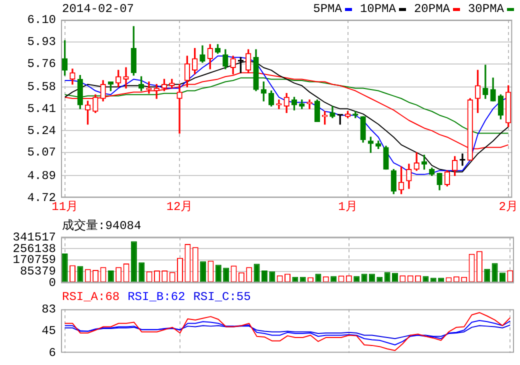 This screenshot has height=365, width=520. What do you see at coordinates (41, 153) in the screenshot?
I see `y-tick-label: 5.07` at bounding box center [41, 153].